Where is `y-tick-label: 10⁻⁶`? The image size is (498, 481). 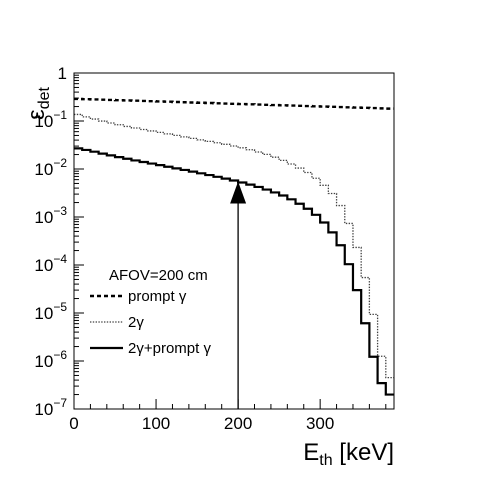 y-tick-label: 10⁻⁶ is located at coordinates (50, 359).